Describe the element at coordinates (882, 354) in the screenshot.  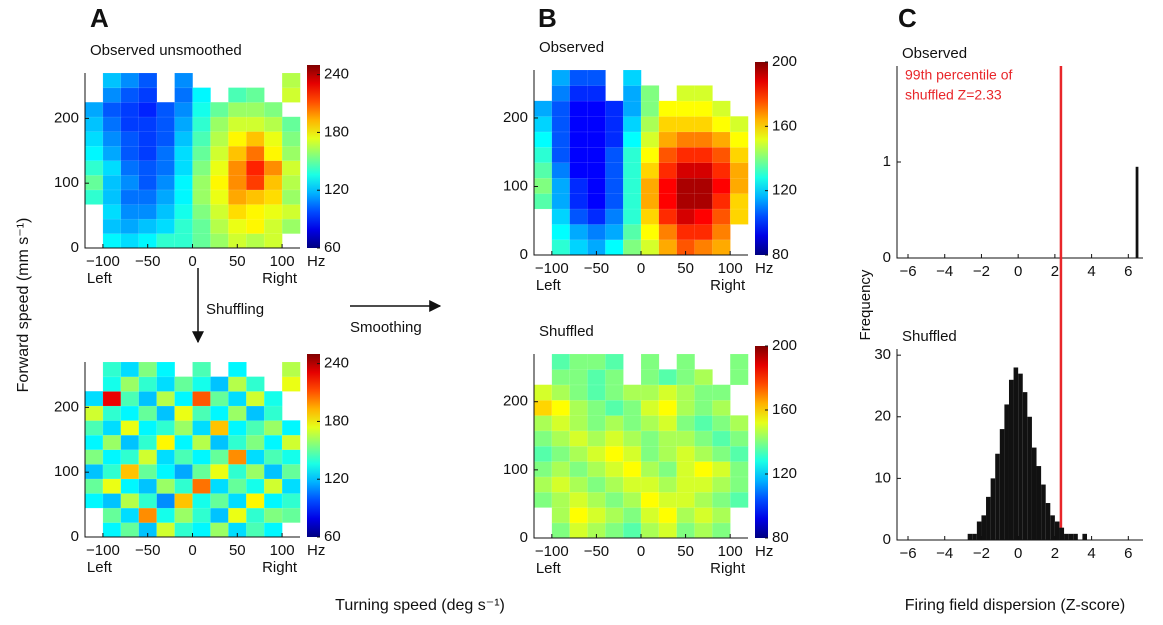
I see `y-tick-label: 30` at that location.